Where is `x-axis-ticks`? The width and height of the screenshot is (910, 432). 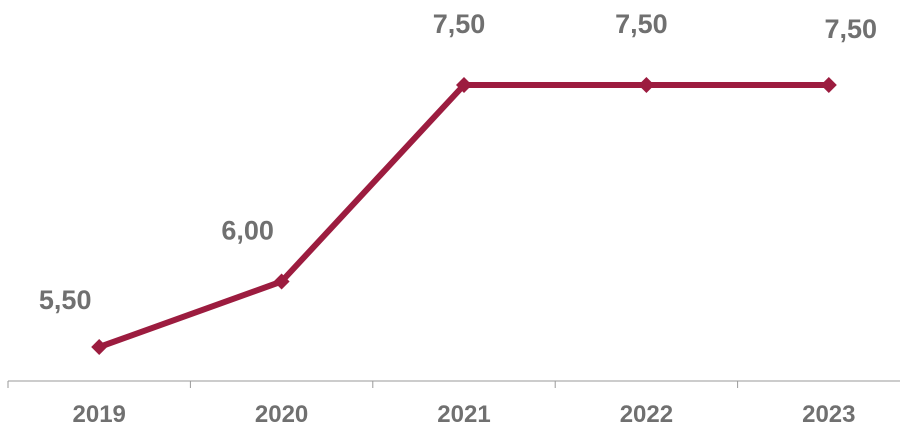 x-axis-ticks is located at coordinates (373, 384).